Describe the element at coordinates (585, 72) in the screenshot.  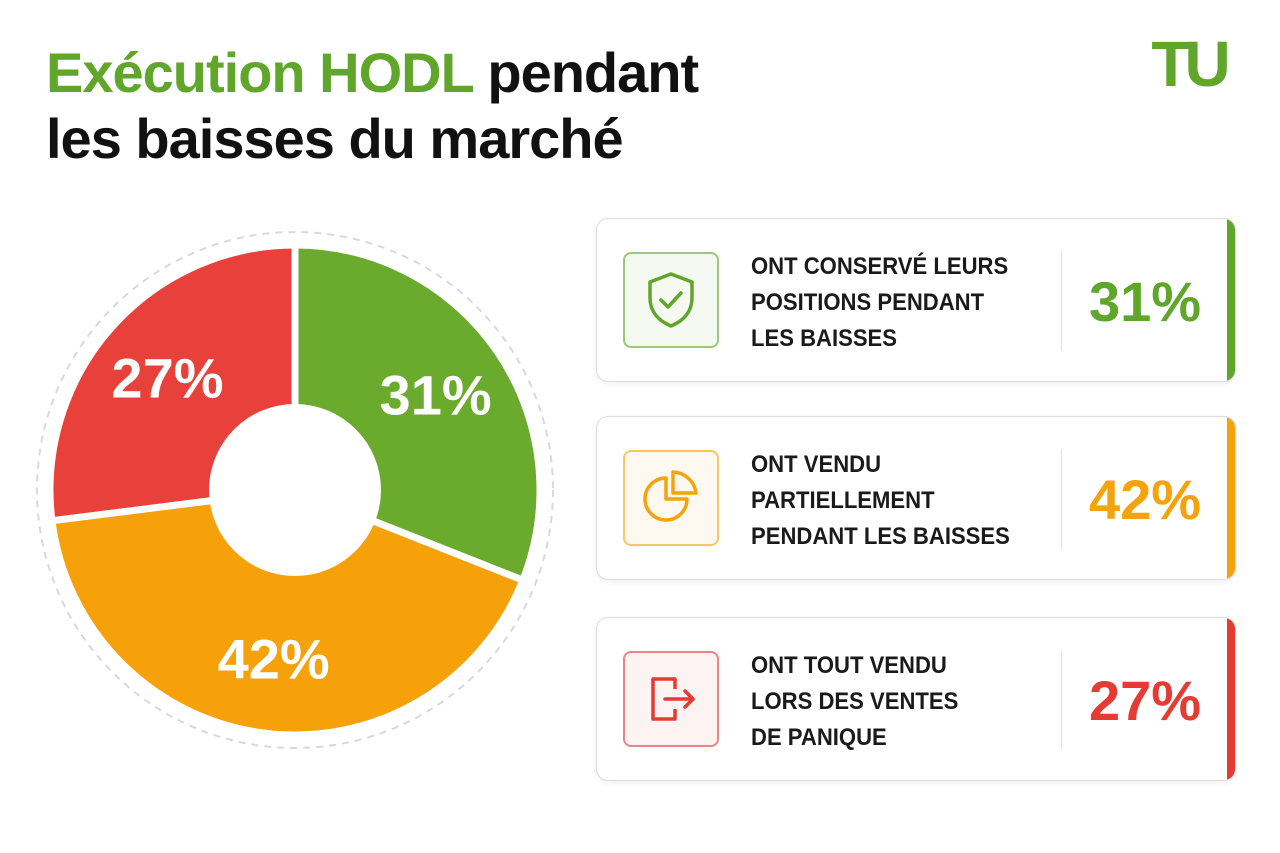
I see `title-rest: pendant` at that location.